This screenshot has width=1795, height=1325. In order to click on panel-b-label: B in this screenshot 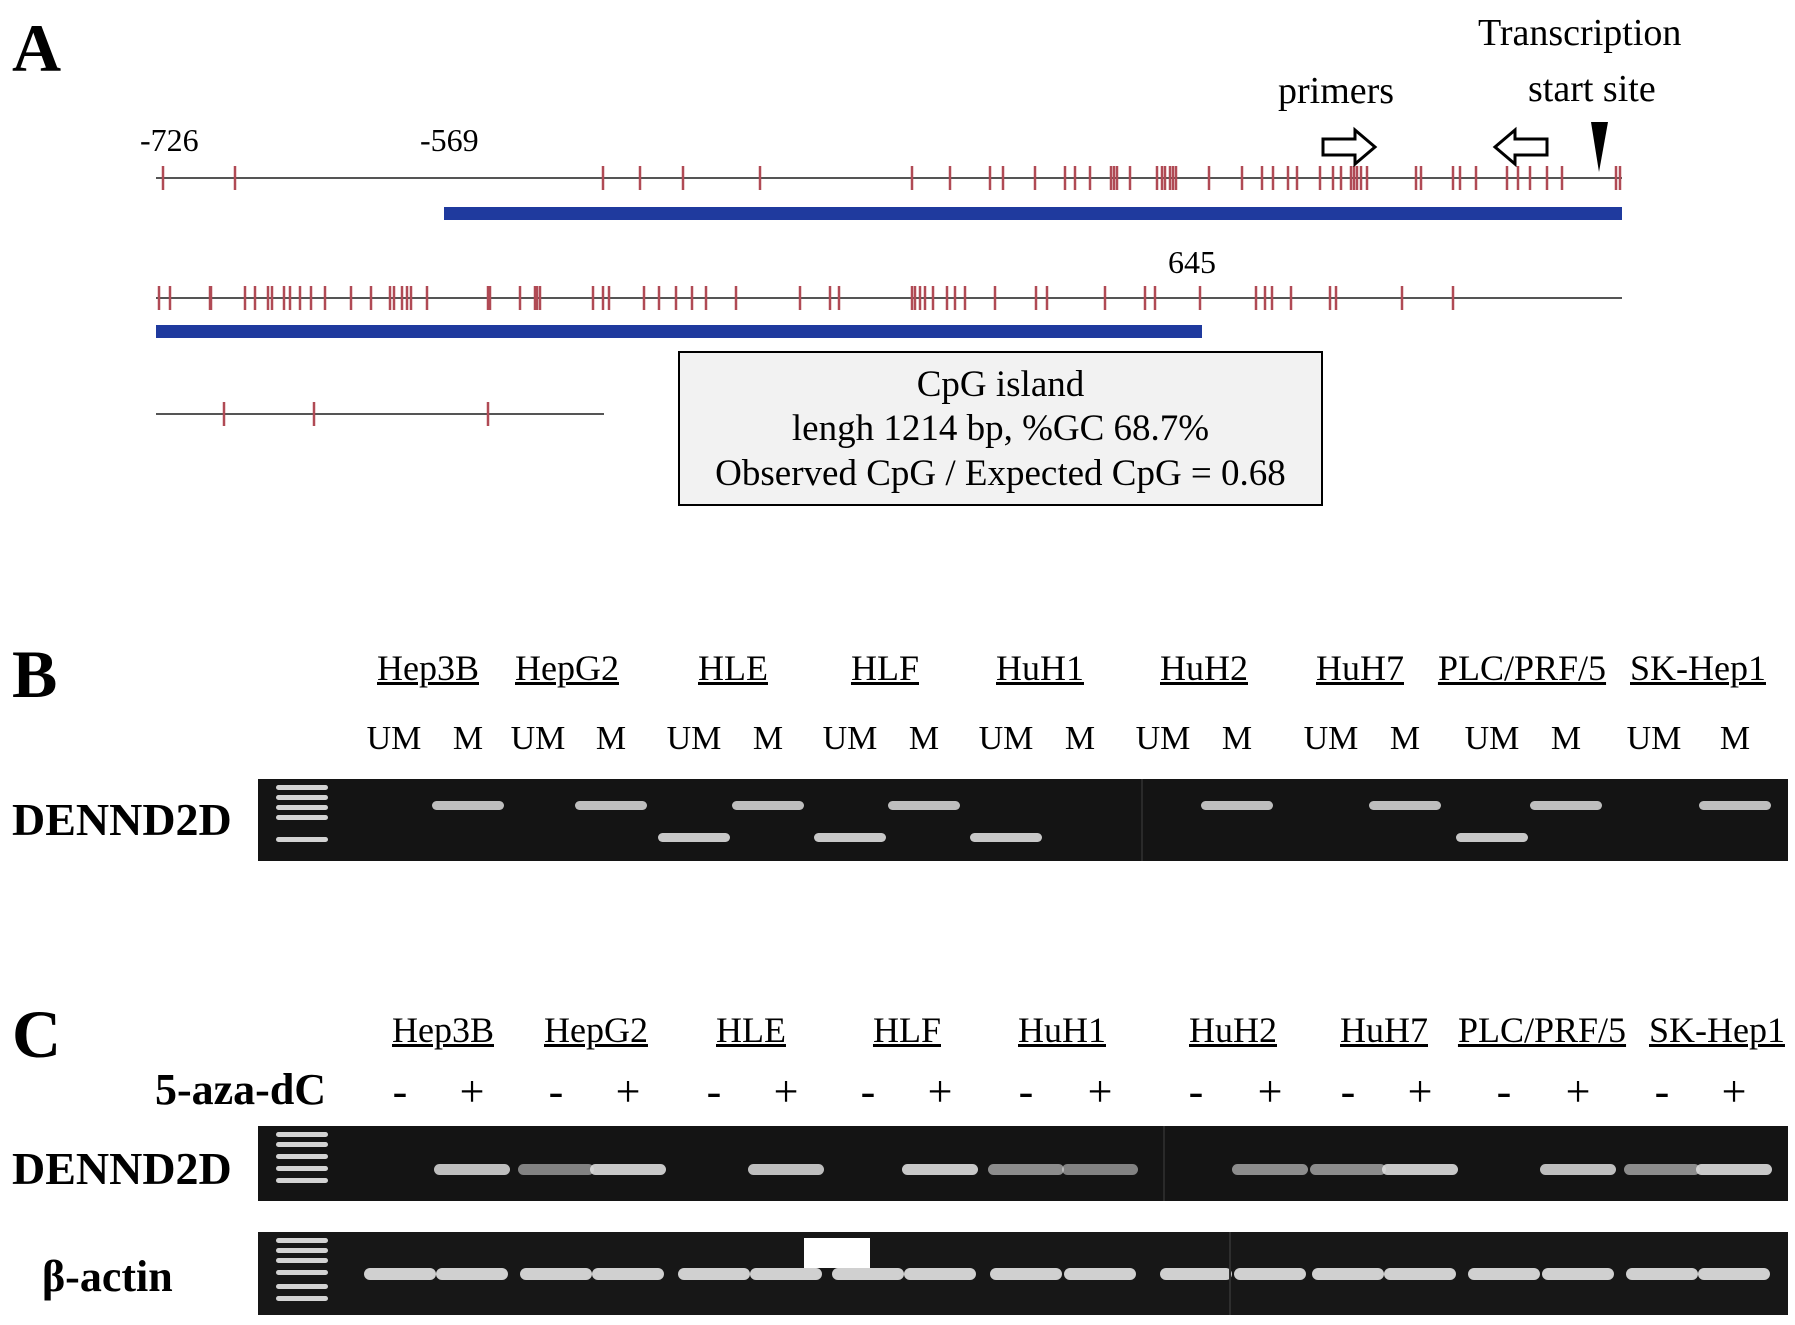, I will do `click(35, 674)`.